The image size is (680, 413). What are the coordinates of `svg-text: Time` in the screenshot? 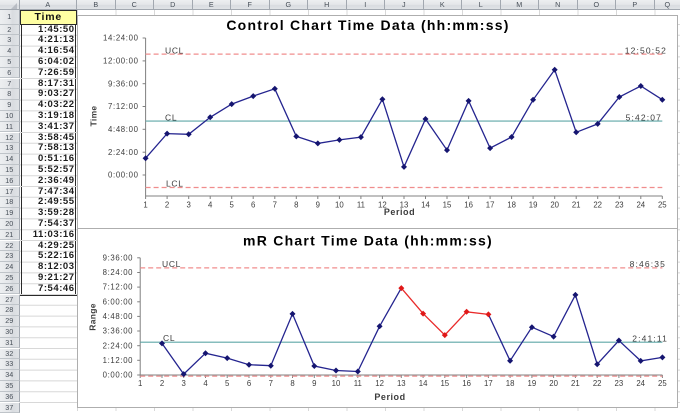 It's located at (94, 116).